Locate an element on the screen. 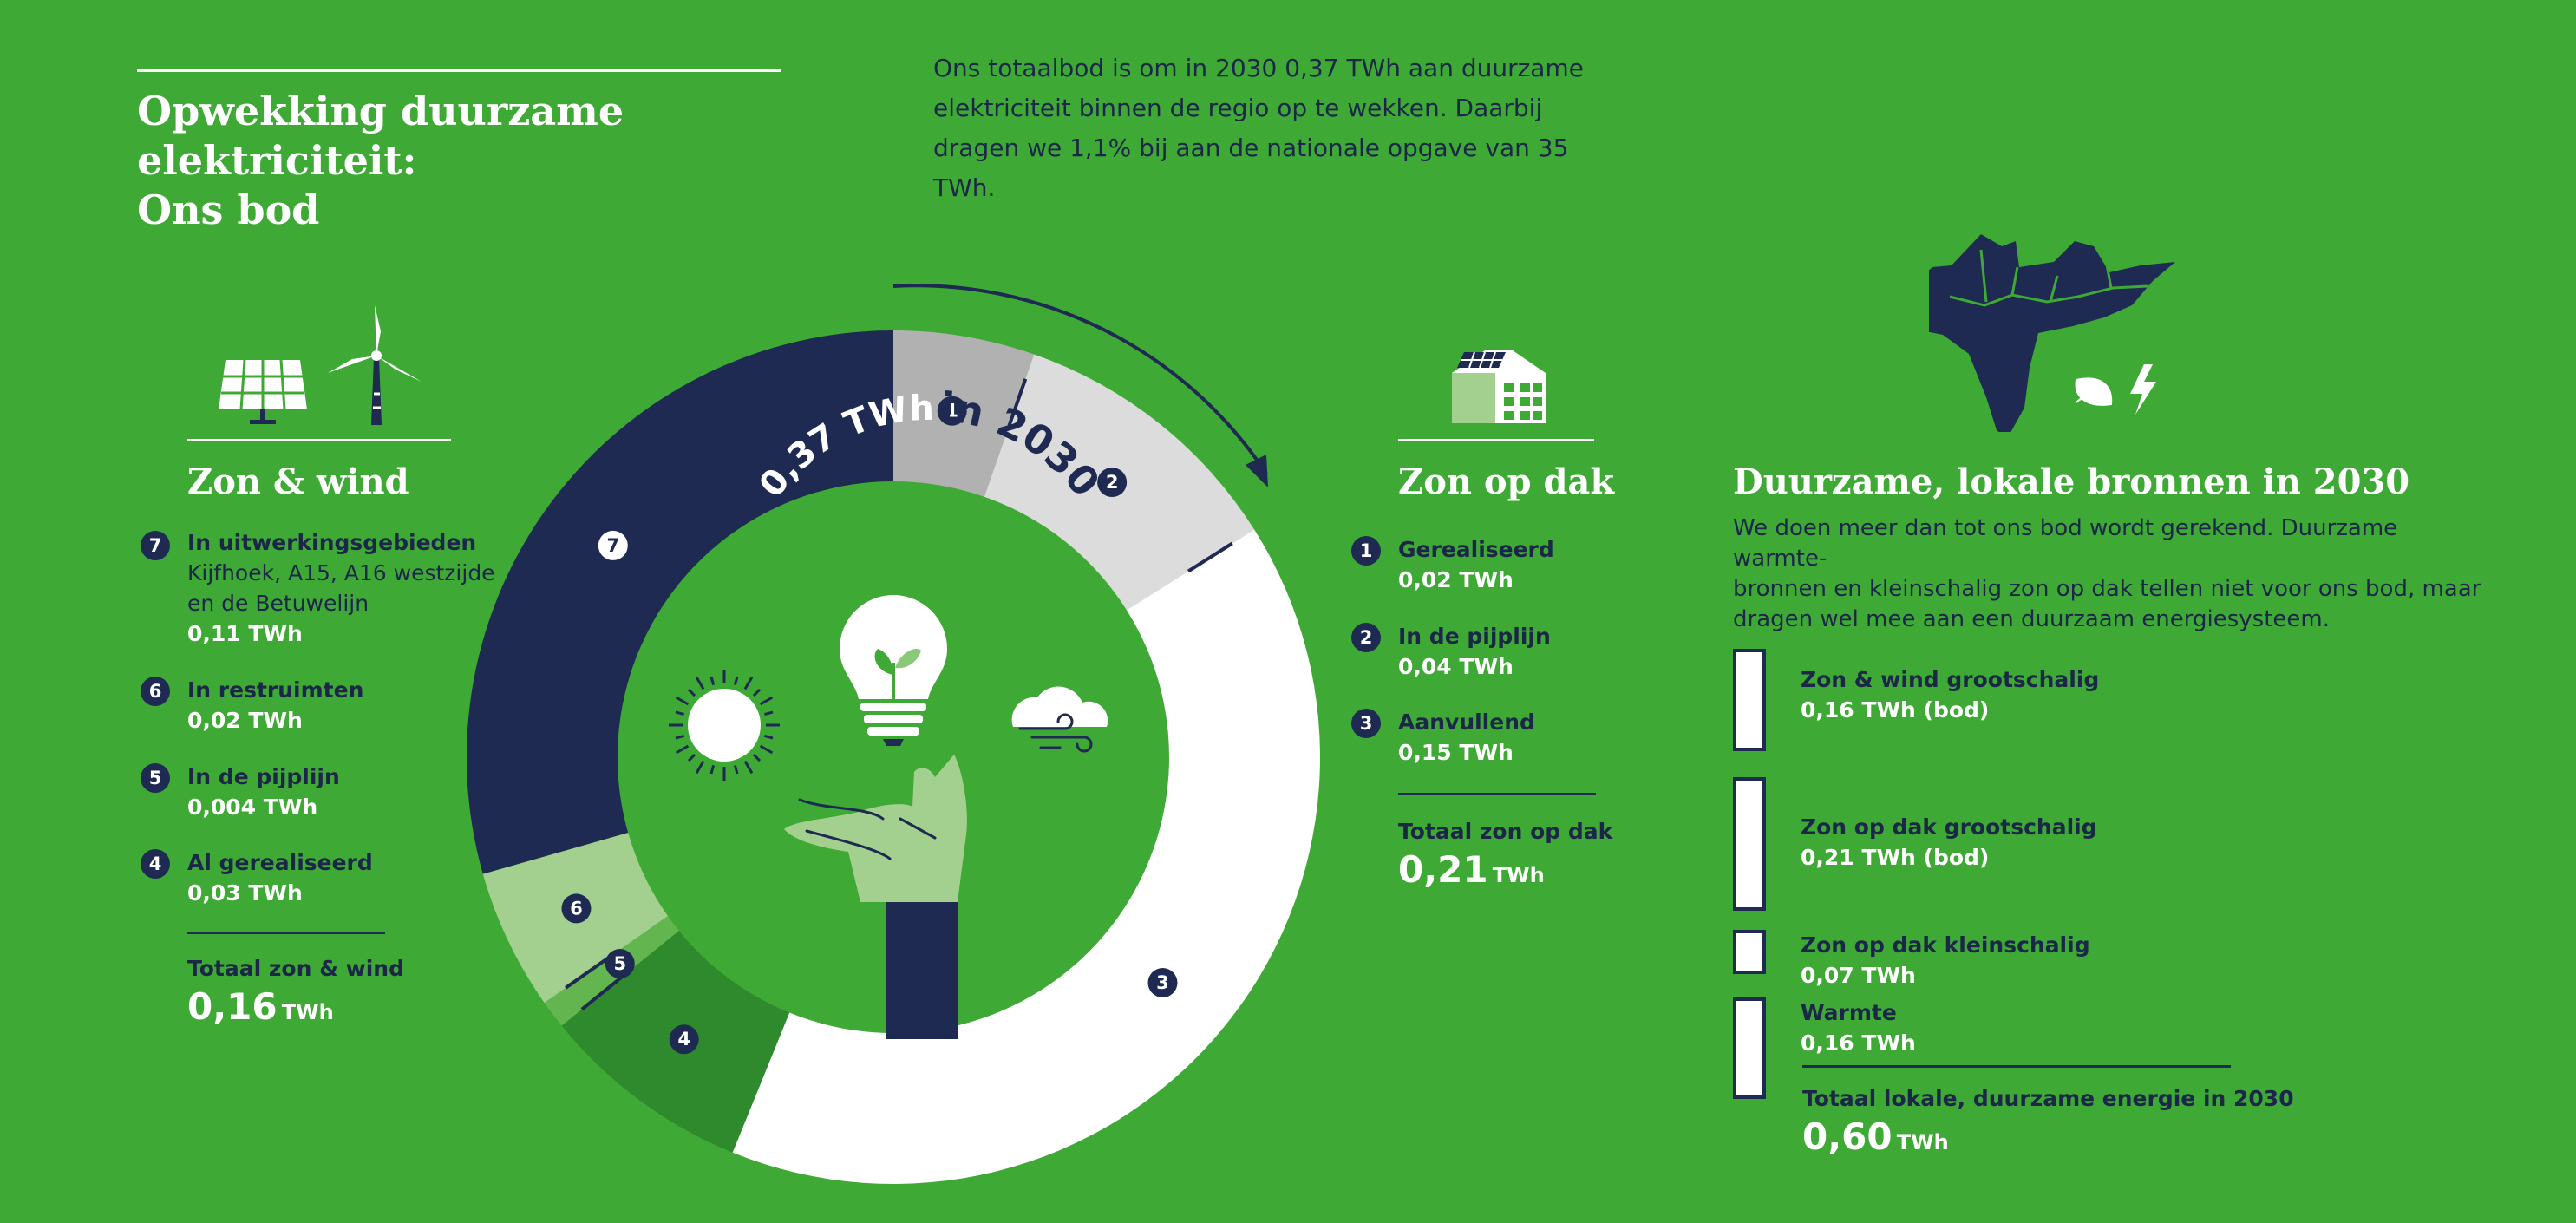  zon-dak-total: 0,21 TWh is located at coordinates (1471, 869).